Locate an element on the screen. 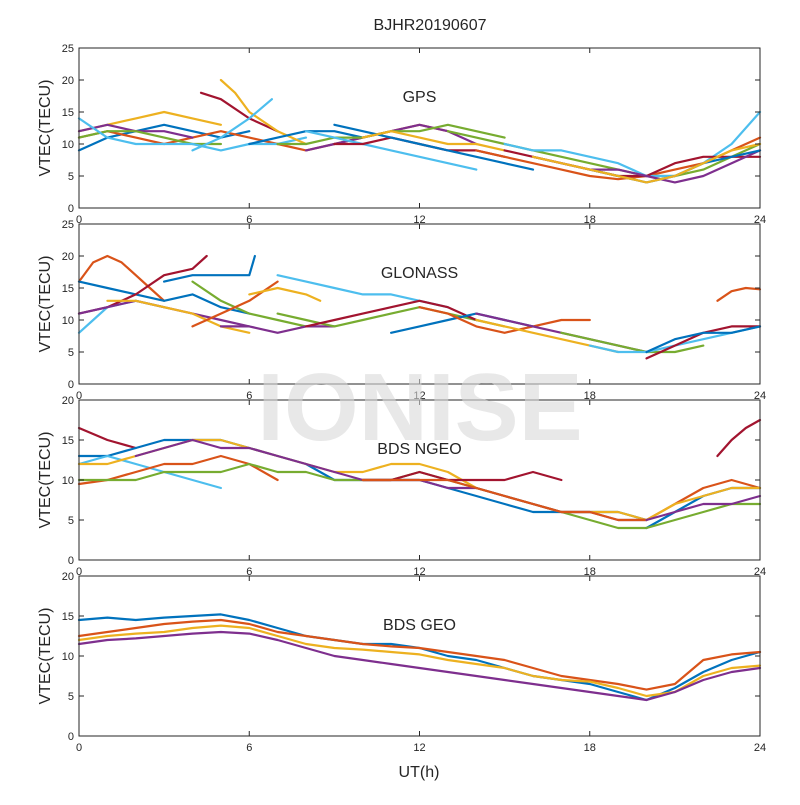 This screenshot has height=805, width=800. panel-label: GLONASS is located at coordinates (419, 273).